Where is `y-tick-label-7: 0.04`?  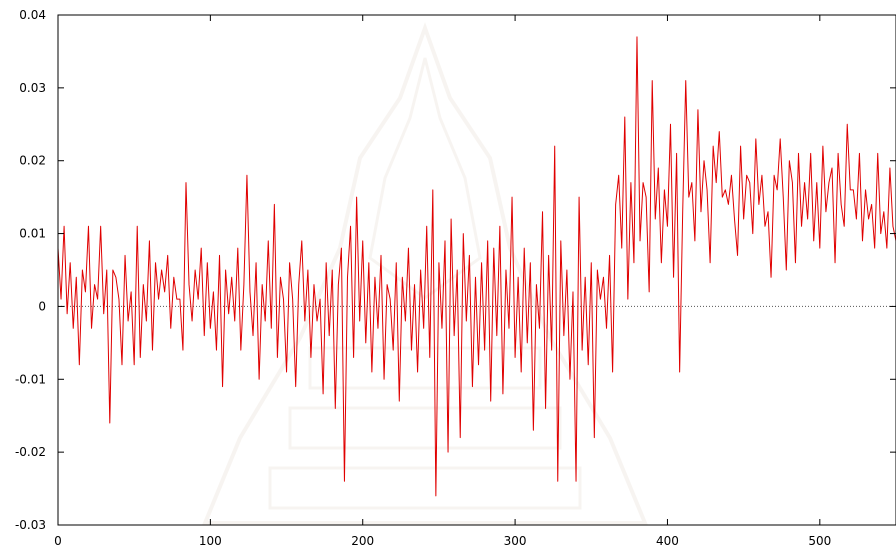
y-tick-label-7: 0.04 is located at coordinates (32, 15).